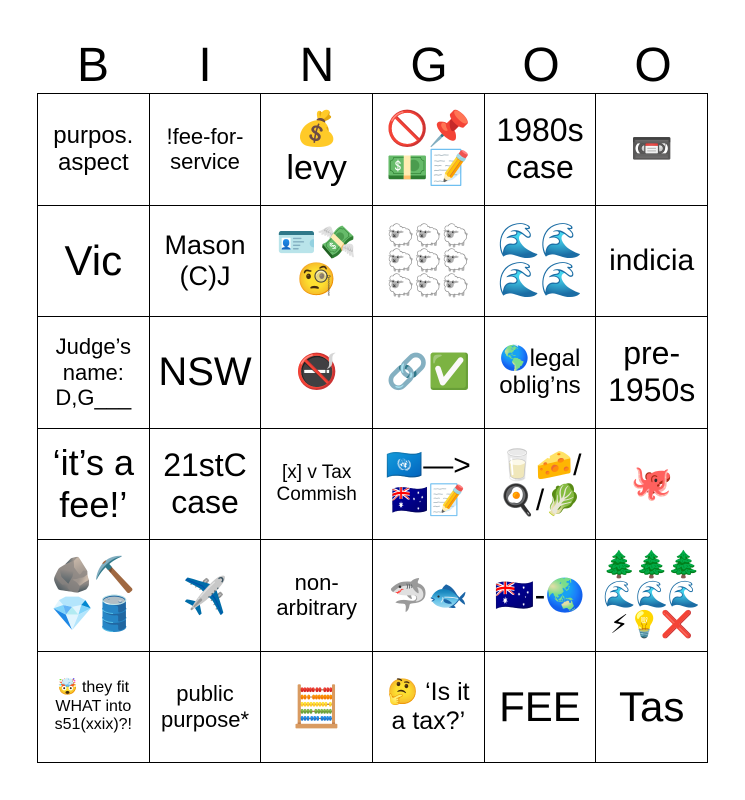 The width and height of the screenshot is (745, 800). Describe the element at coordinates (540, 596) in the screenshot. I see `bingo-cell: 🇦🇺-🌏` at that location.